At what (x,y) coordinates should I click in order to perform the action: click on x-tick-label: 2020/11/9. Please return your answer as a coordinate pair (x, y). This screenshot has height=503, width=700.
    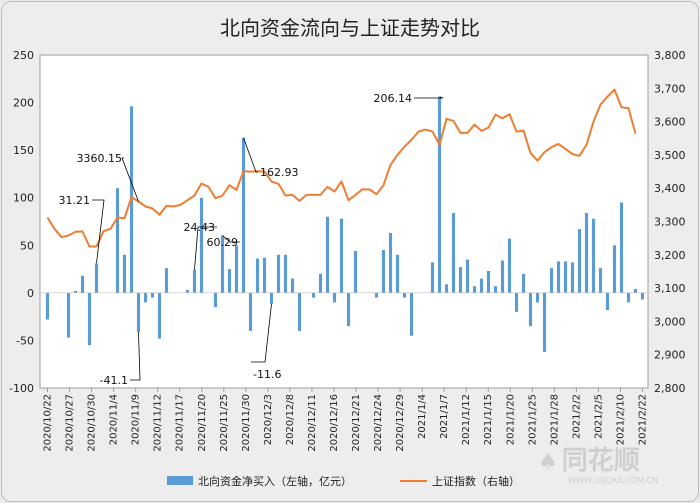
    Looking at the image, I should click on (136, 419).